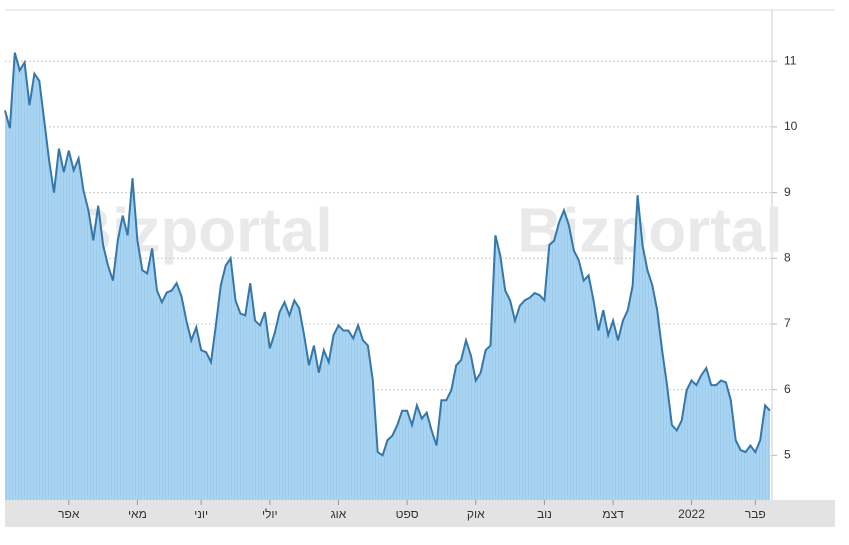 The width and height of the screenshot is (849, 545). I want to click on x-axis-band, so click(420, 513).